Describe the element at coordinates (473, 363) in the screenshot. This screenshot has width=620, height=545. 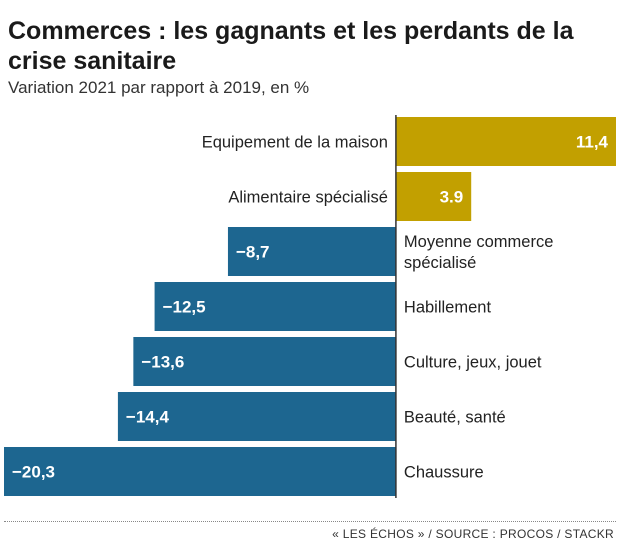
I see `category-label: Culture, jeux, jouet` at that location.